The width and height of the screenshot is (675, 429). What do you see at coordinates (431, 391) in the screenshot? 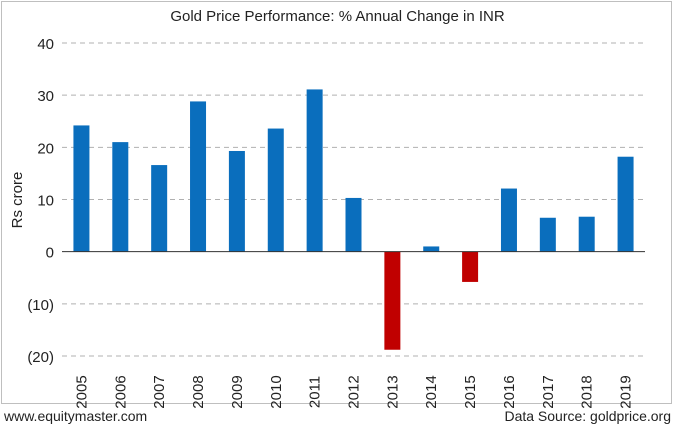
I see `x-tick-label: 2014` at bounding box center [431, 391].